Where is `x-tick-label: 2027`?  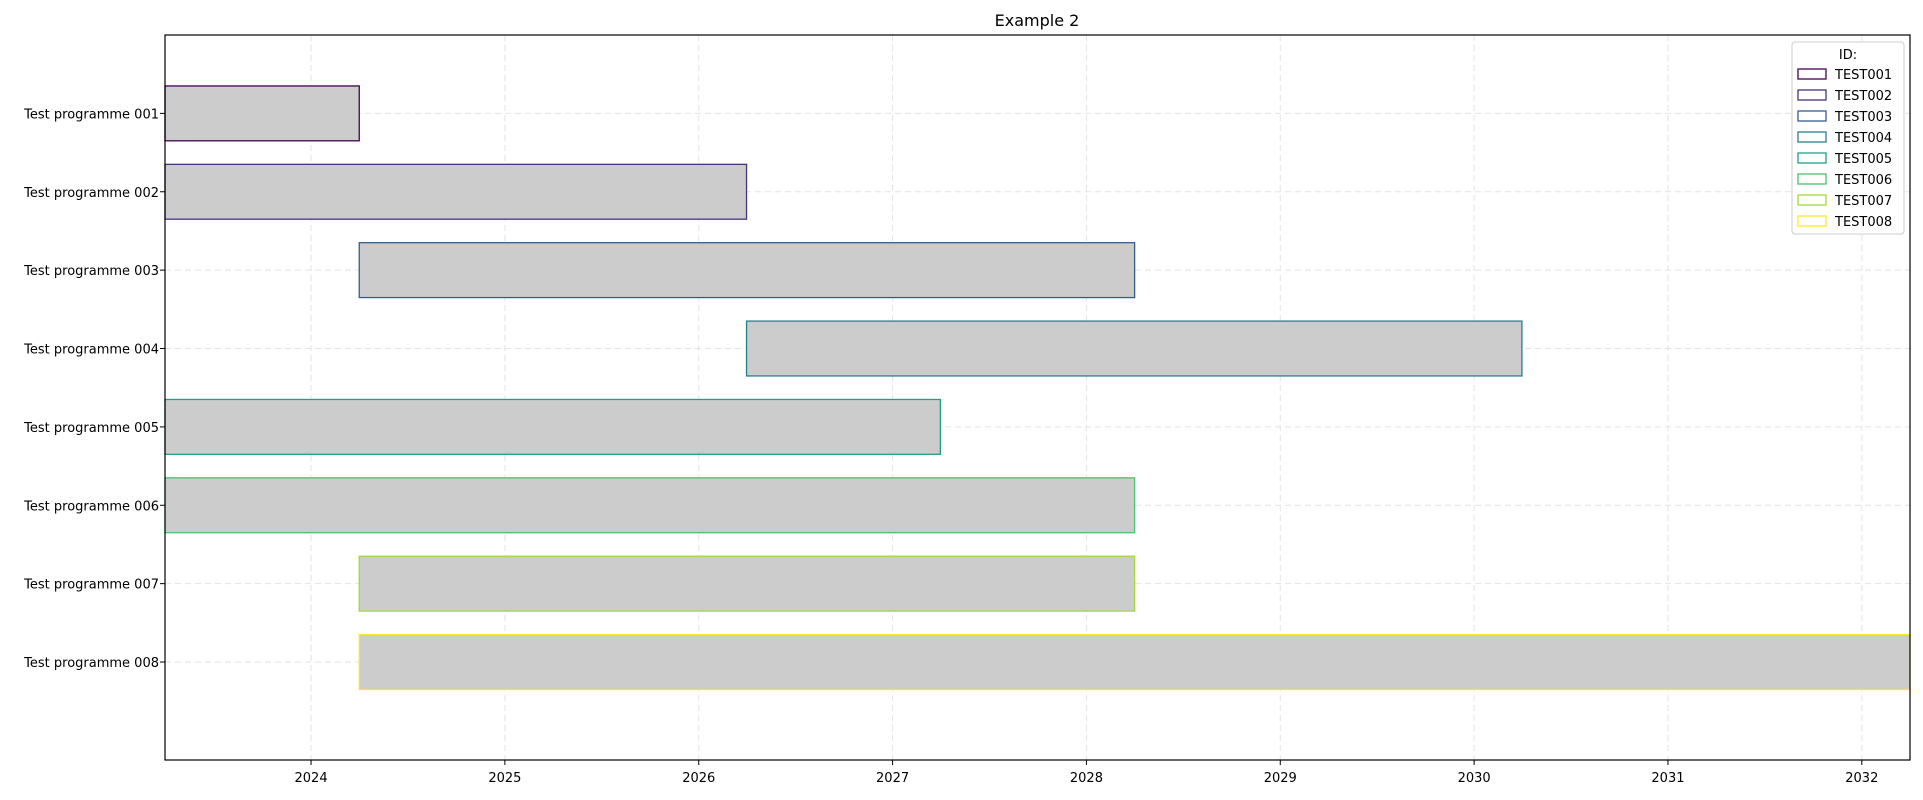 x-tick-label: 2027 is located at coordinates (892, 778).